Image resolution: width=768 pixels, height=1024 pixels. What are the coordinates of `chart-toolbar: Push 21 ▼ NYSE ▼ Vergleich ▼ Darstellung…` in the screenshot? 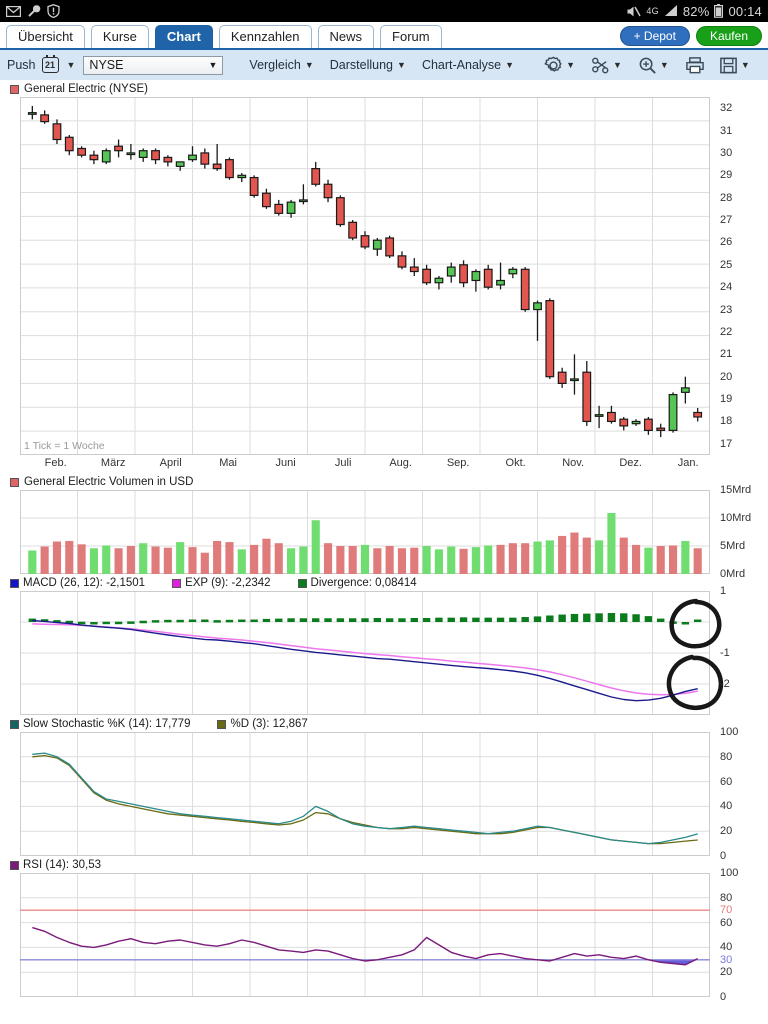 It's located at (384, 65).